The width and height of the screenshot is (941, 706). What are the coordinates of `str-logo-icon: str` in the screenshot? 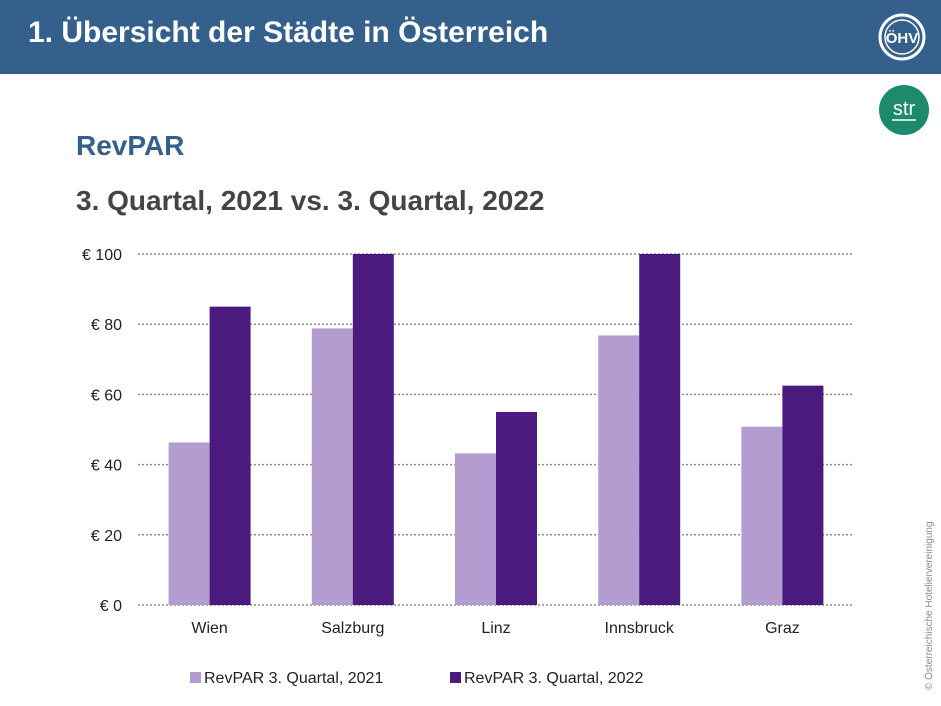 It's located at (904, 110).